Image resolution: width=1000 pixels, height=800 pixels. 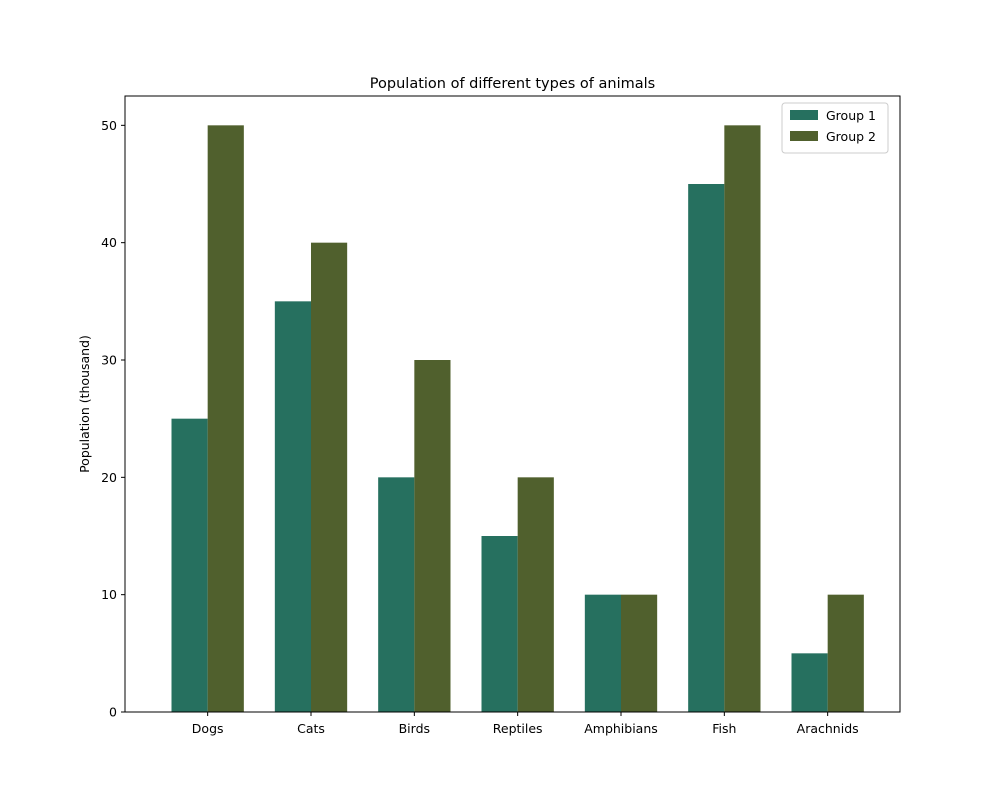 I want to click on y-tick-label: 20, so click(x=109, y=477).